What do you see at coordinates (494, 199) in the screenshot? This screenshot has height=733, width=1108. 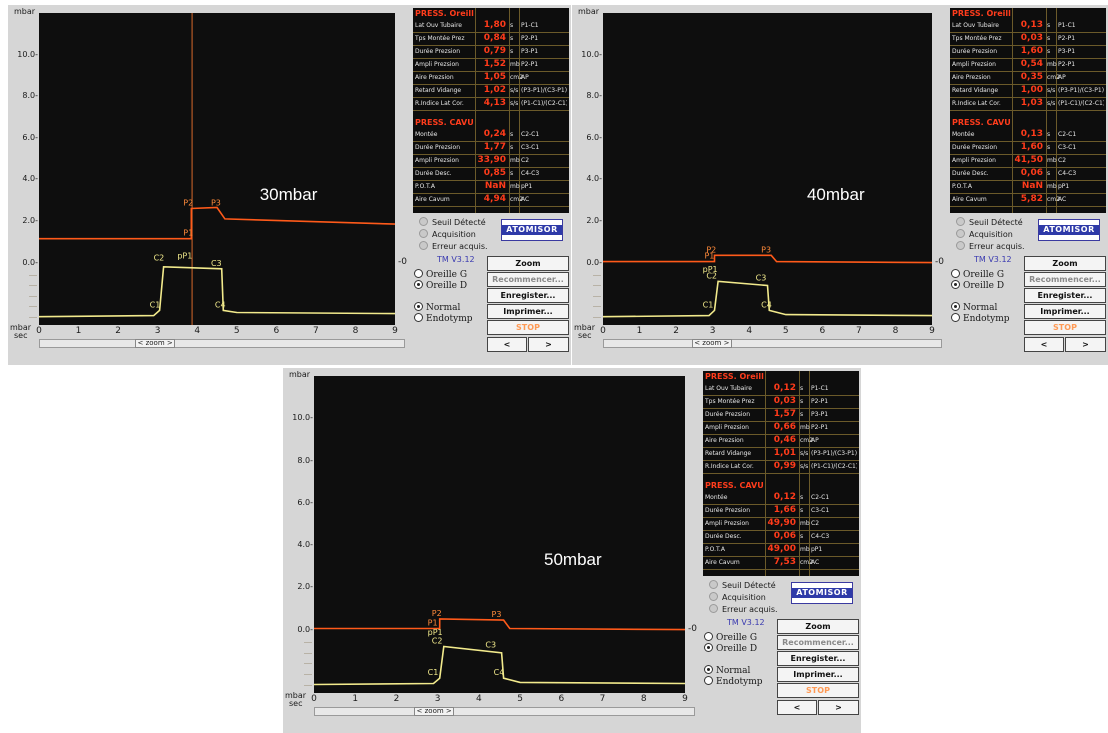 I see `result-value: 4,94` at bounding box center [494, 199].